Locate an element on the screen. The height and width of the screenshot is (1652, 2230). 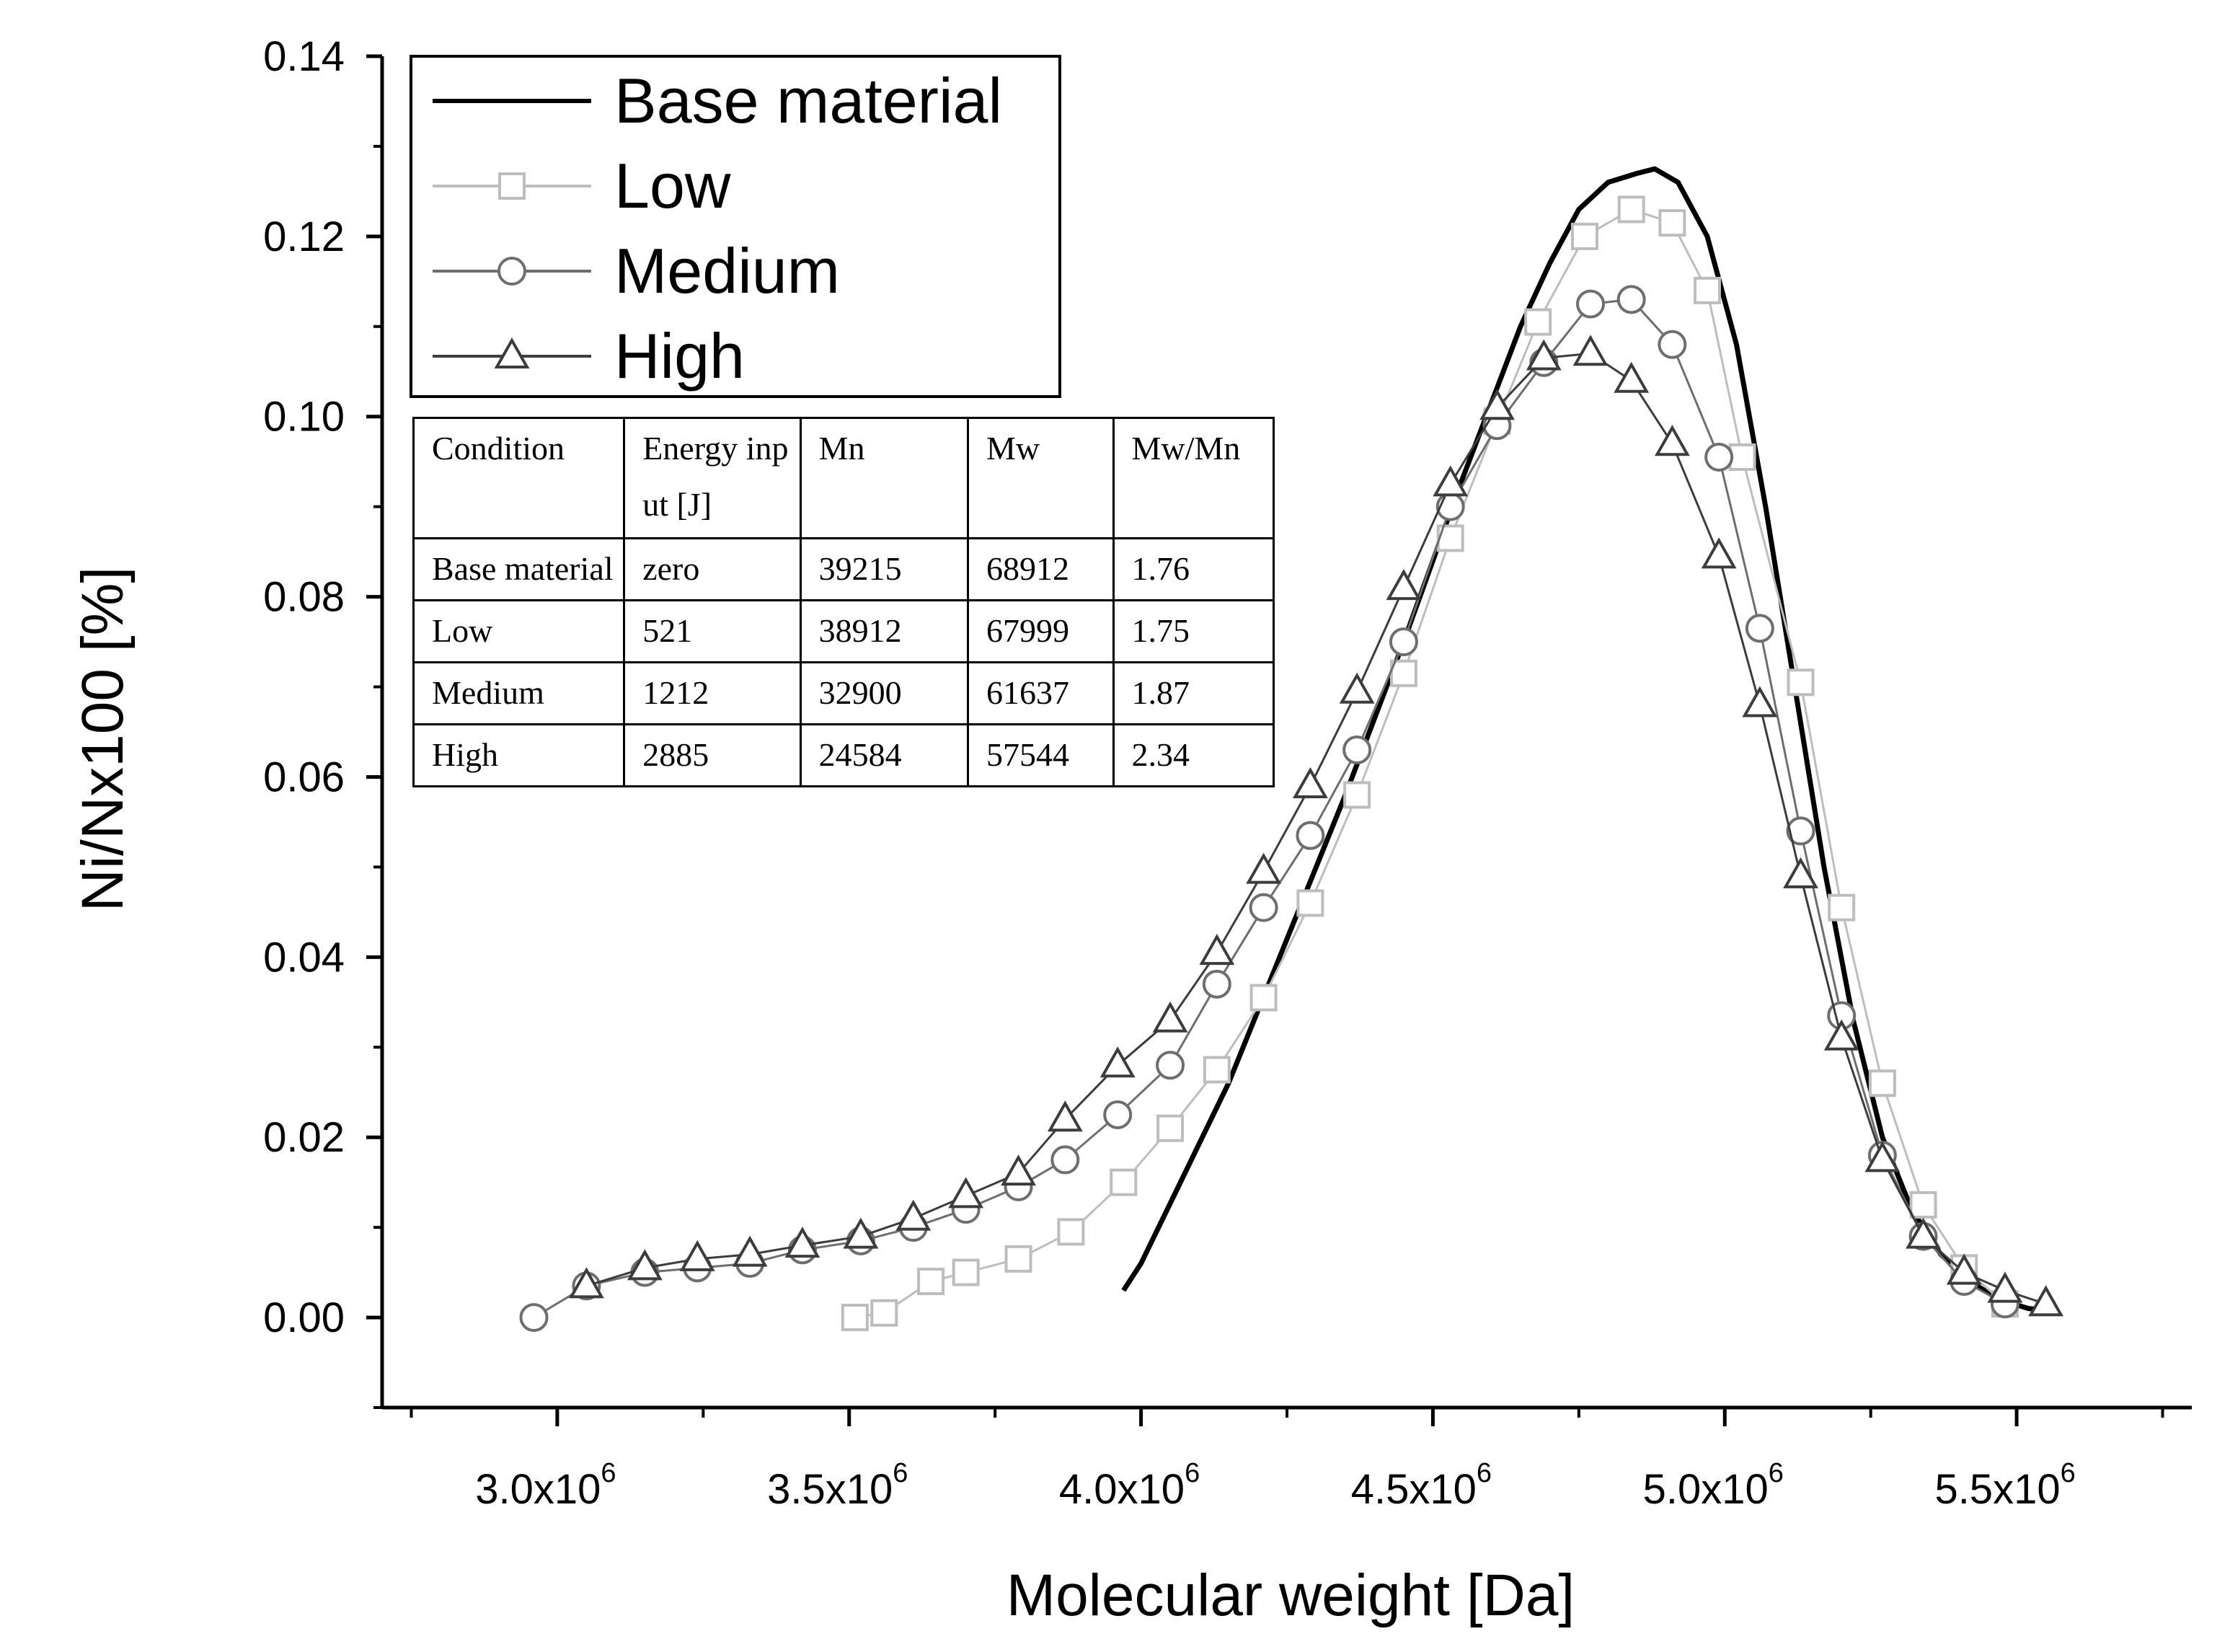
table-cell: 1212 is located at coordinates (712, 693).